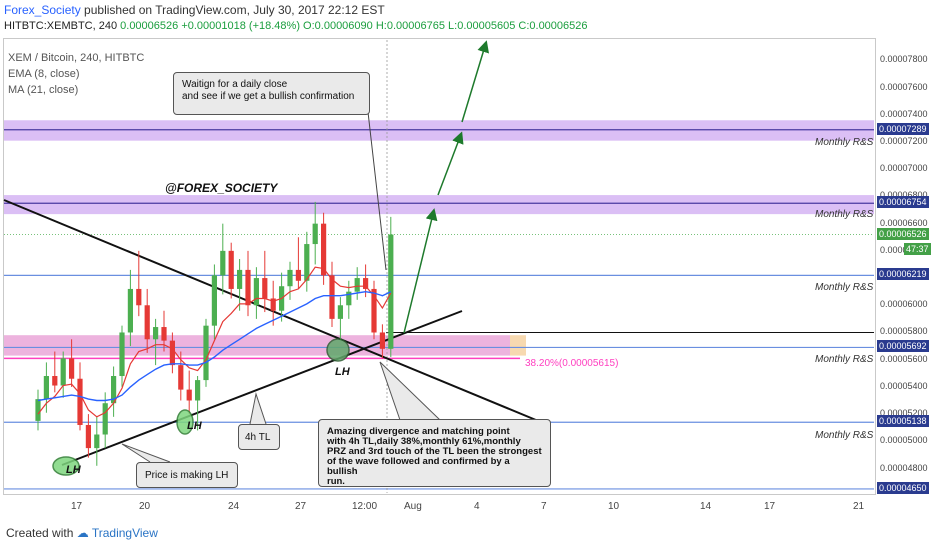 The width and height of the screenshot is (932, 550). Describe the element at coordinates (234, 506) in the screenshot. I see `time-tick: 24` at that location.